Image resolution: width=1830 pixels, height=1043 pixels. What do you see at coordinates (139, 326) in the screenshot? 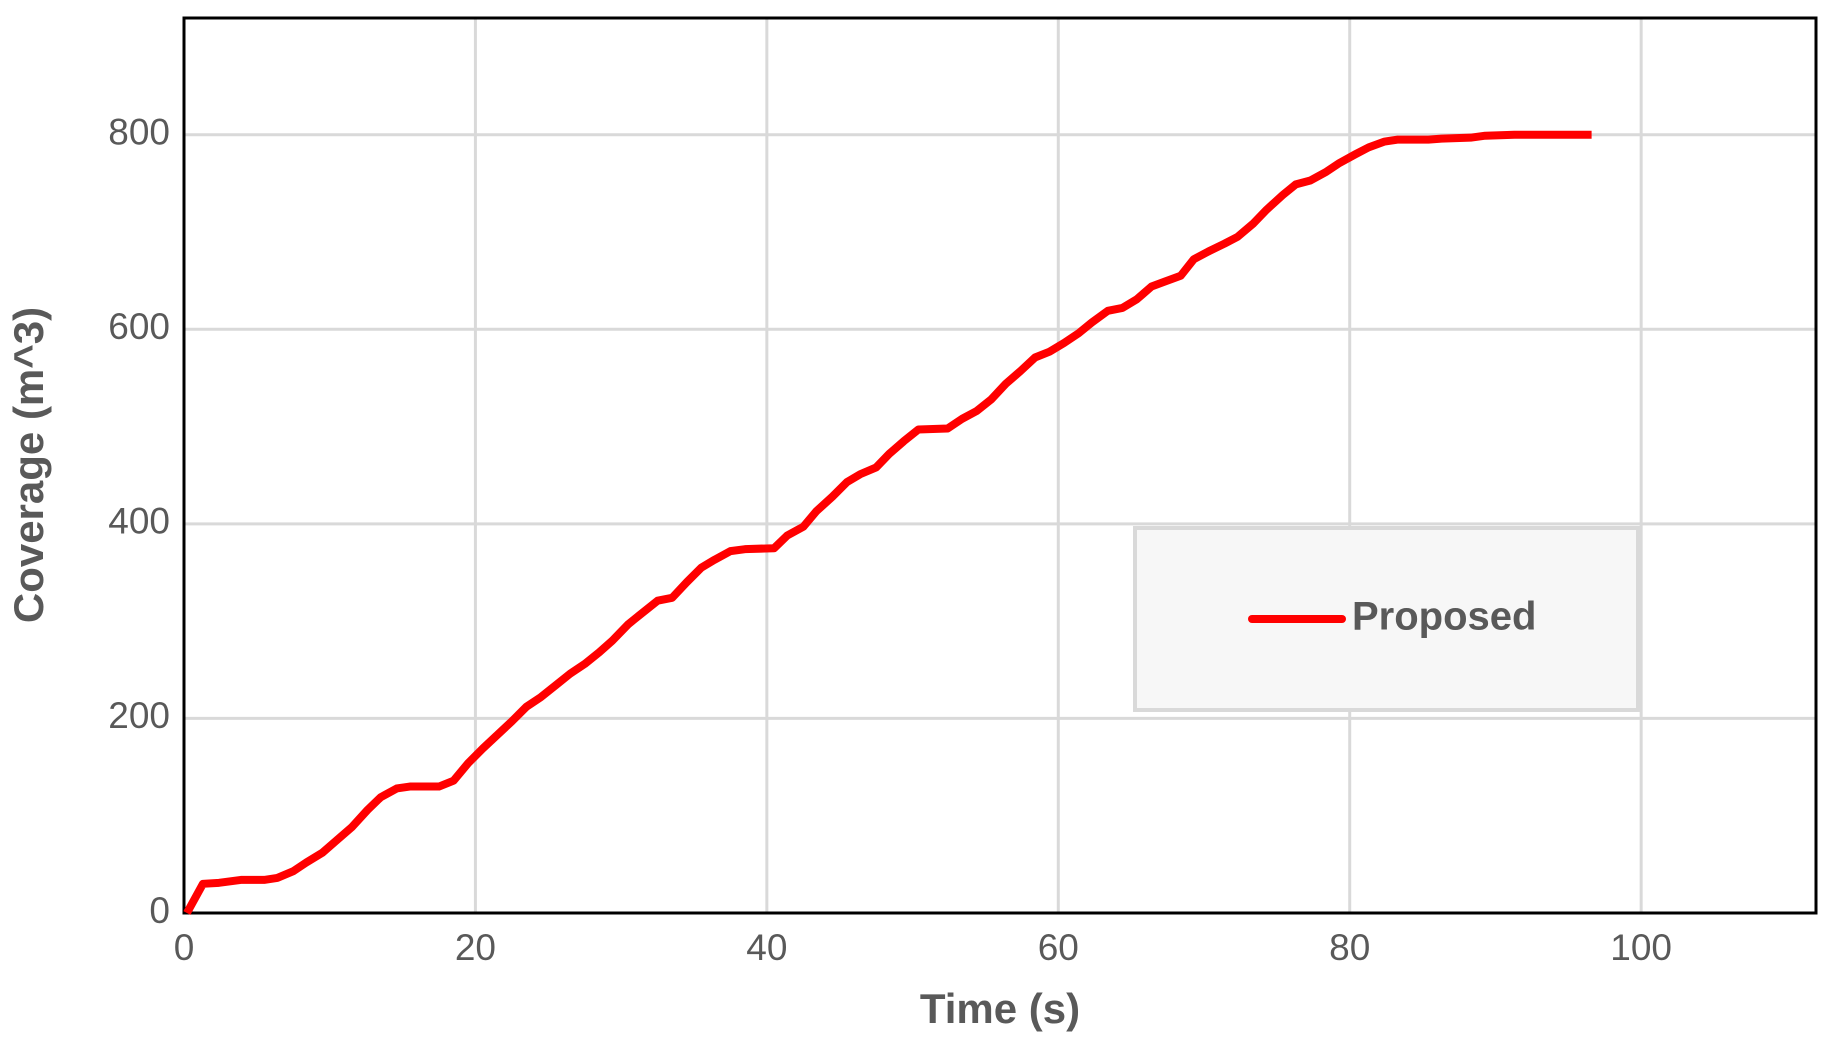
I see `y-tick-label: 600` at bounding box center [139, 326].